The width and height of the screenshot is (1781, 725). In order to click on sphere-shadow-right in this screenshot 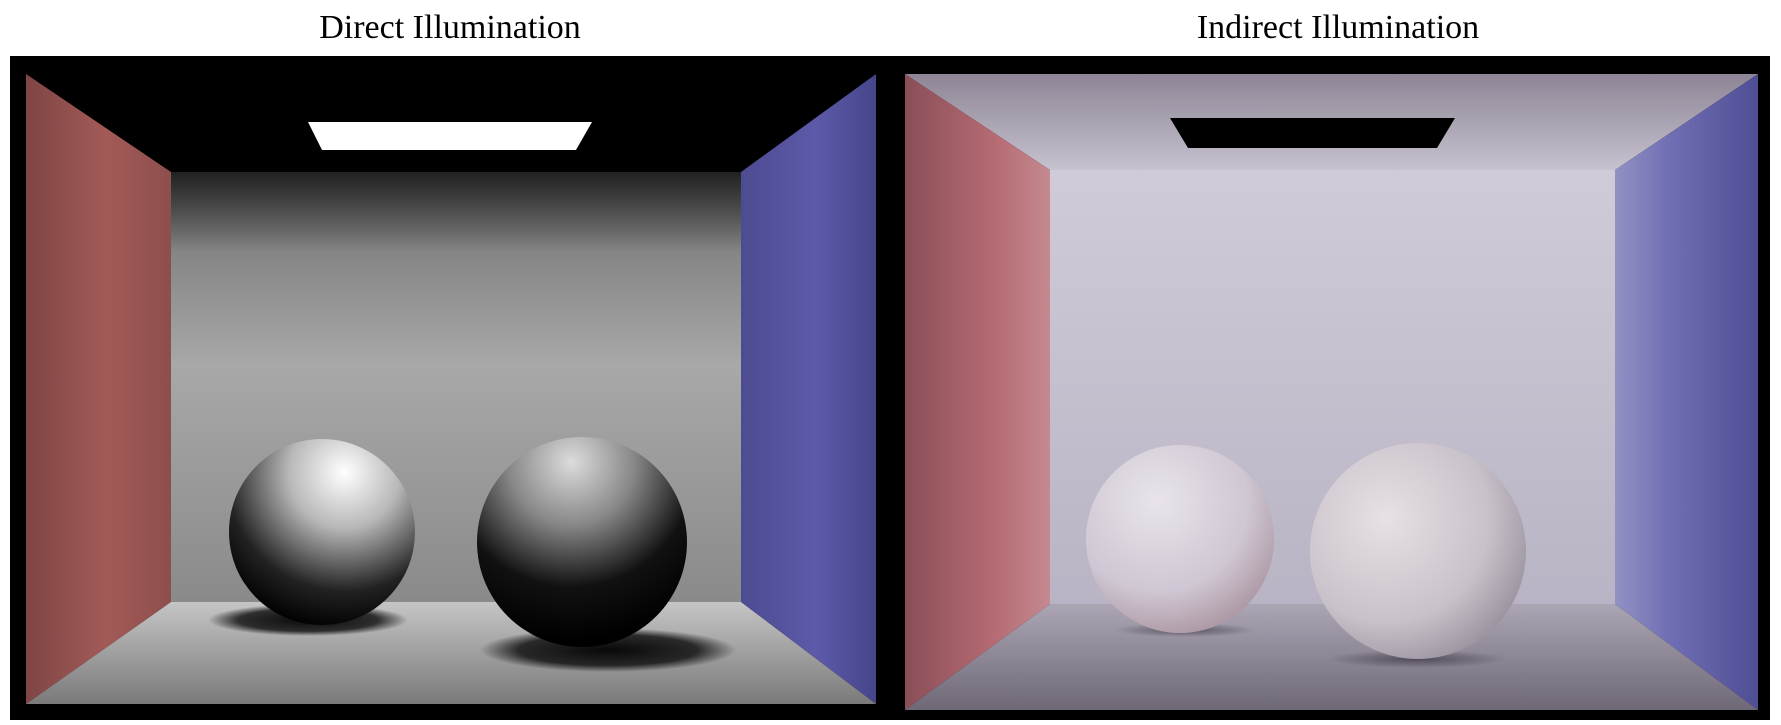, I will do `click(1417, 659)`.